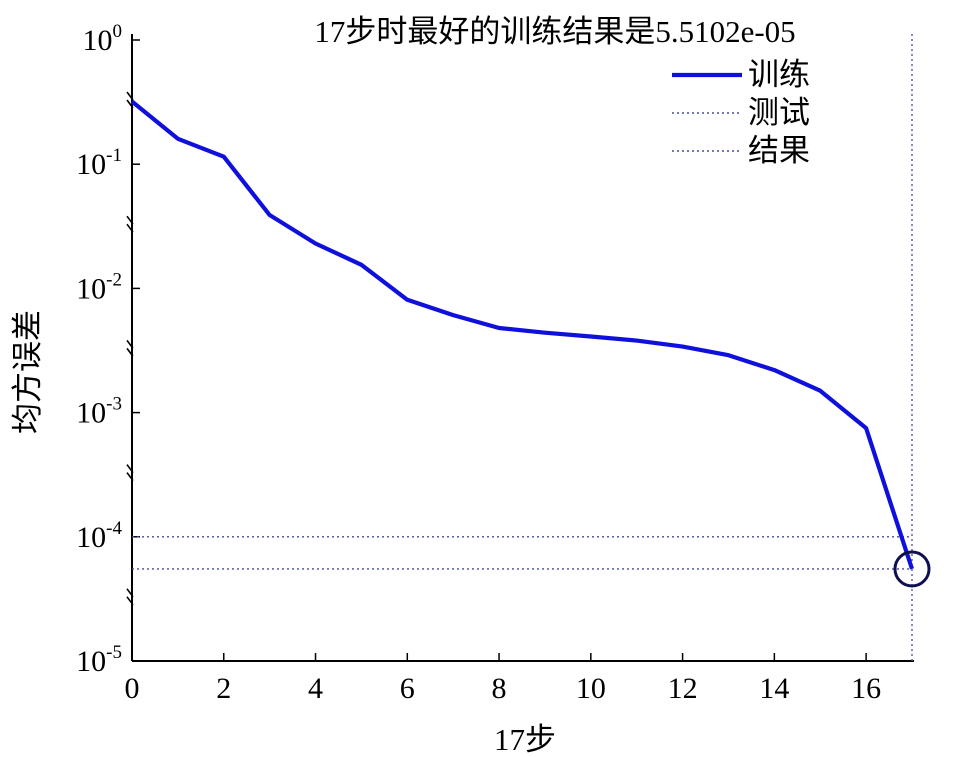 Image resolution: width=956 pixels, height=757 pixels. Describe the element at coordinates (591, 688) in the screenshot. I see `x-tick-label: 10` at that location.